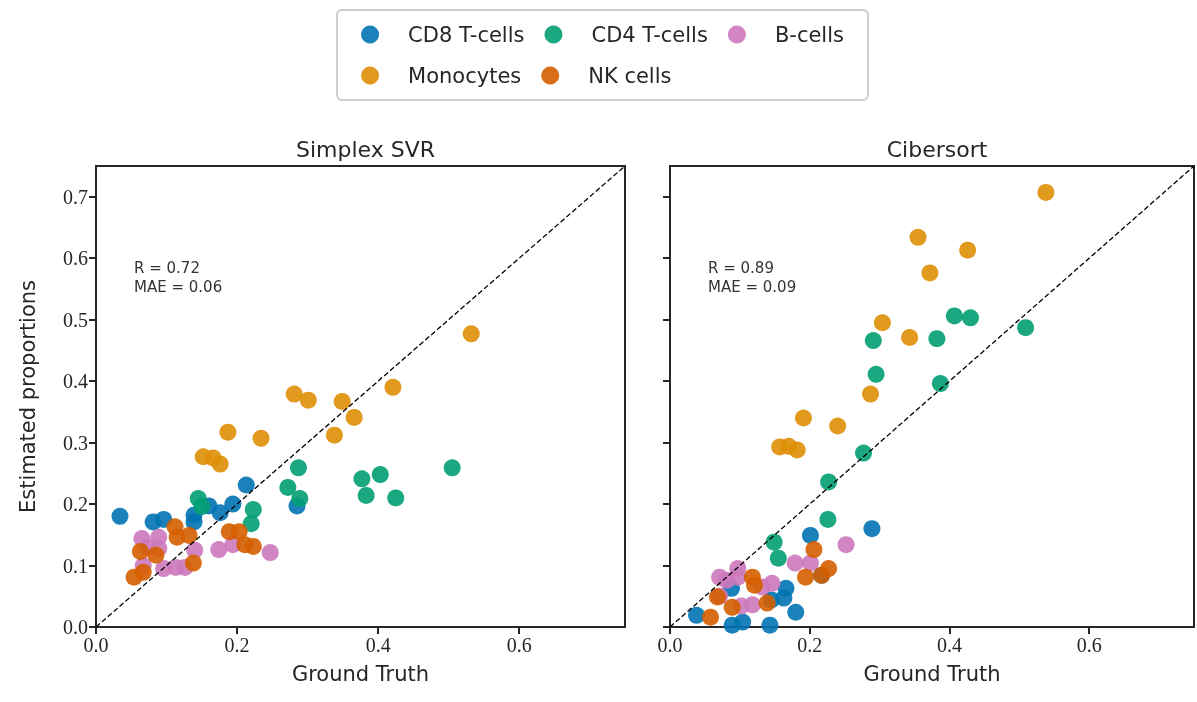  I want to click on y-tick-label: 0.3, so click(75, 442).